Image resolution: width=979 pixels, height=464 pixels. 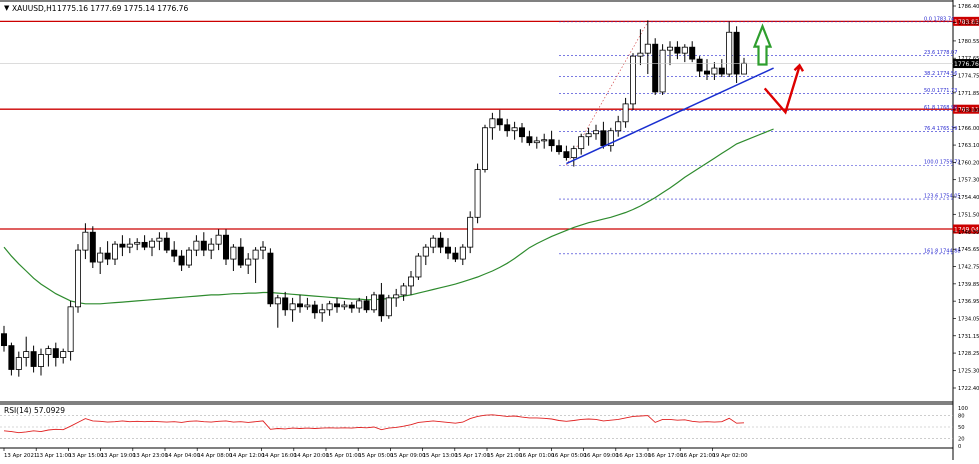 I want to click on time-axis-label: 15 Apr 17:00, so click(x=473, y=456).